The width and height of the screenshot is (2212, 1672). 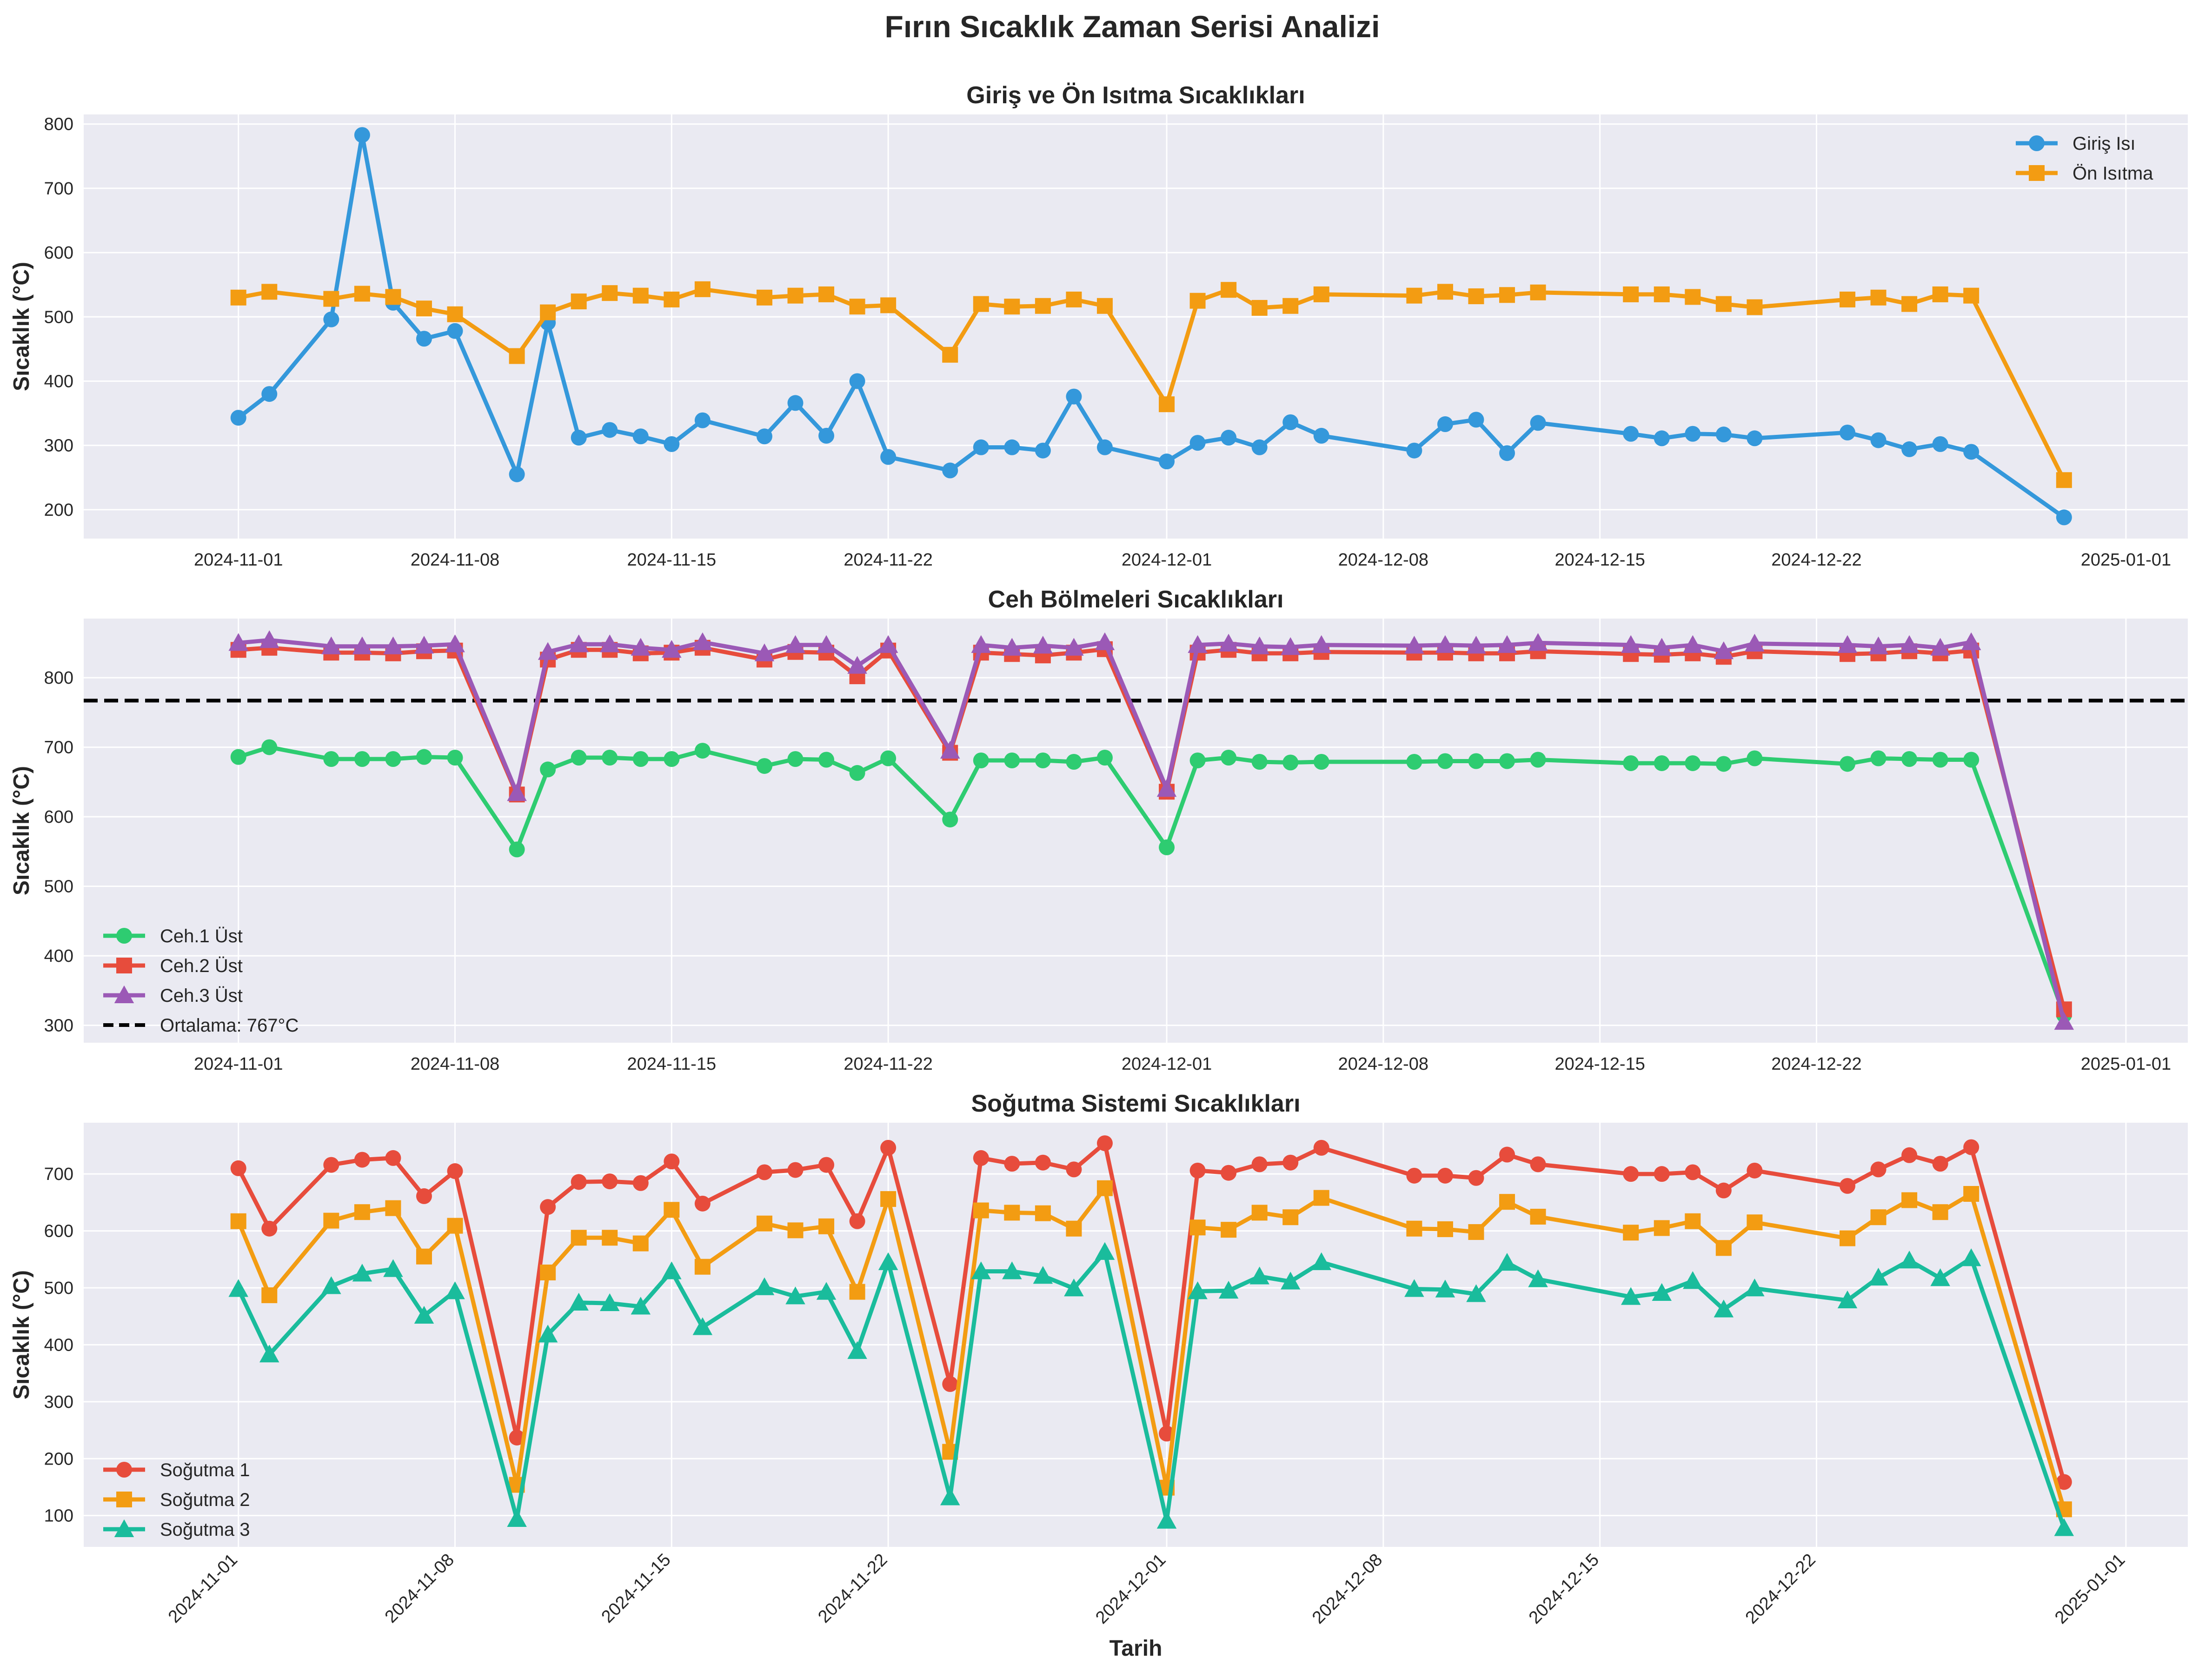 I want to click on x-tick-label: 2024-11-01, so click(x=239, y=1064).